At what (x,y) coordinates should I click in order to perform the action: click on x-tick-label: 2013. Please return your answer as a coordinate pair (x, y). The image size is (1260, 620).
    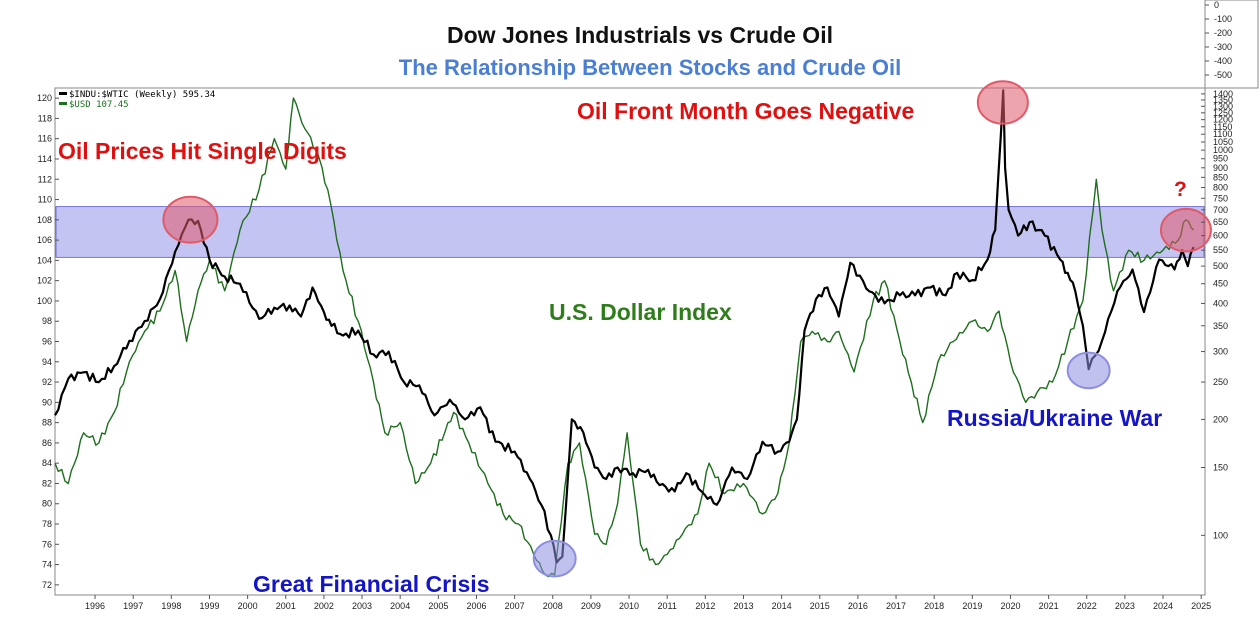
    Looking at the image, I should click on (743, 606).